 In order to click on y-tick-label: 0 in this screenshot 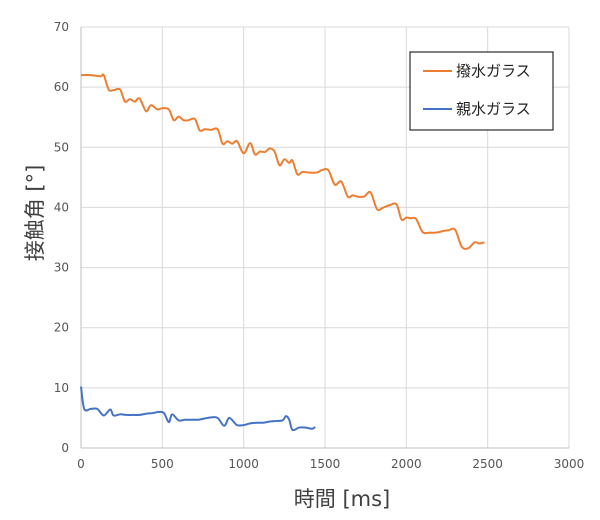, I will do `click(65, 448)`.